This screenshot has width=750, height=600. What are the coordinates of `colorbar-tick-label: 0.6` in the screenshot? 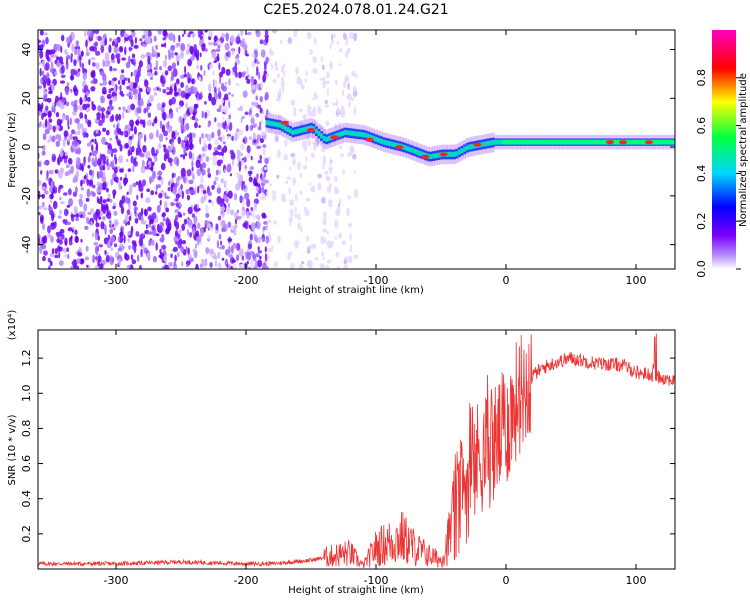 It's located at (701, 126).